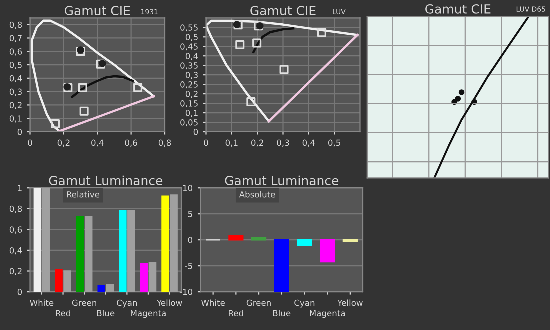 This screenshot has width=550, height=330. What do you see at coordinates (165, 143) in the screenshot?
I see `x-tick-label: 0,8` at bounding box center [165, 143].